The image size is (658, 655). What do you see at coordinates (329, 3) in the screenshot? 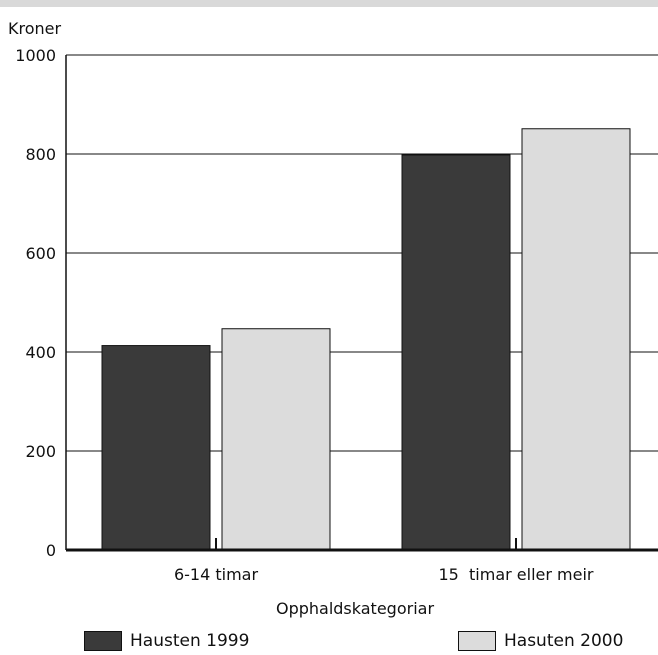
I see `top-band` at bounding box center [329, 3].